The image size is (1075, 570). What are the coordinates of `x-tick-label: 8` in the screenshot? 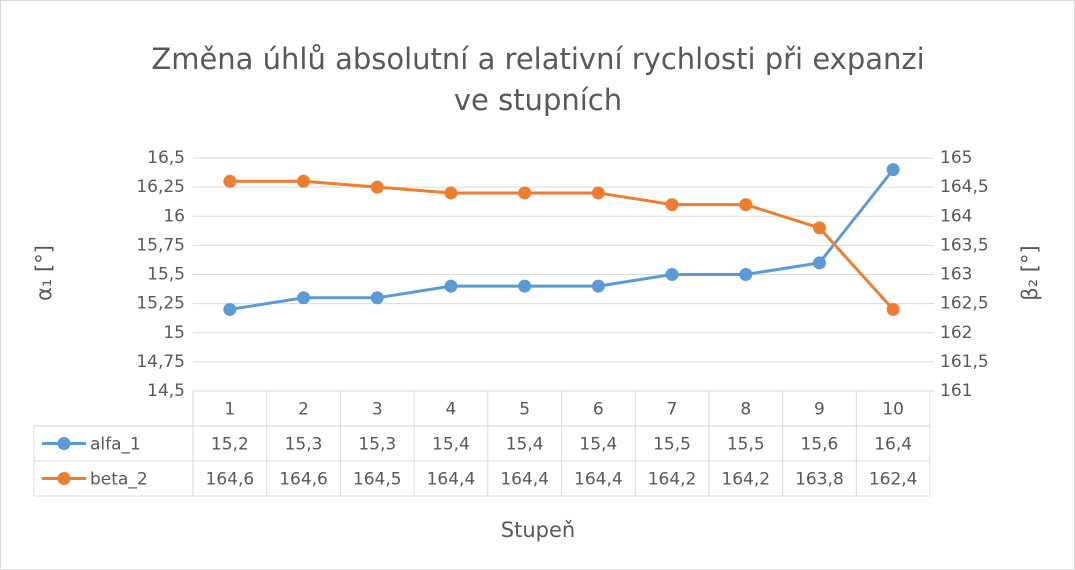 It's located at (745, 410).